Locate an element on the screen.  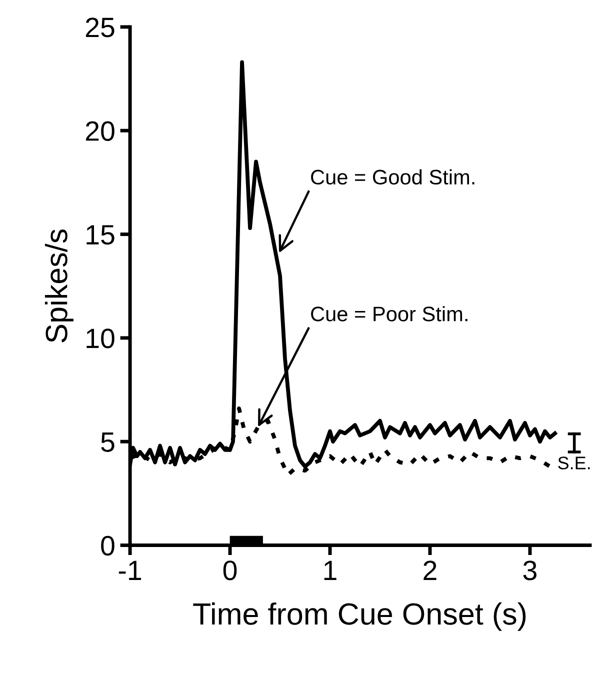
x-tick-label: -1 is located at coordinates (130, 570).